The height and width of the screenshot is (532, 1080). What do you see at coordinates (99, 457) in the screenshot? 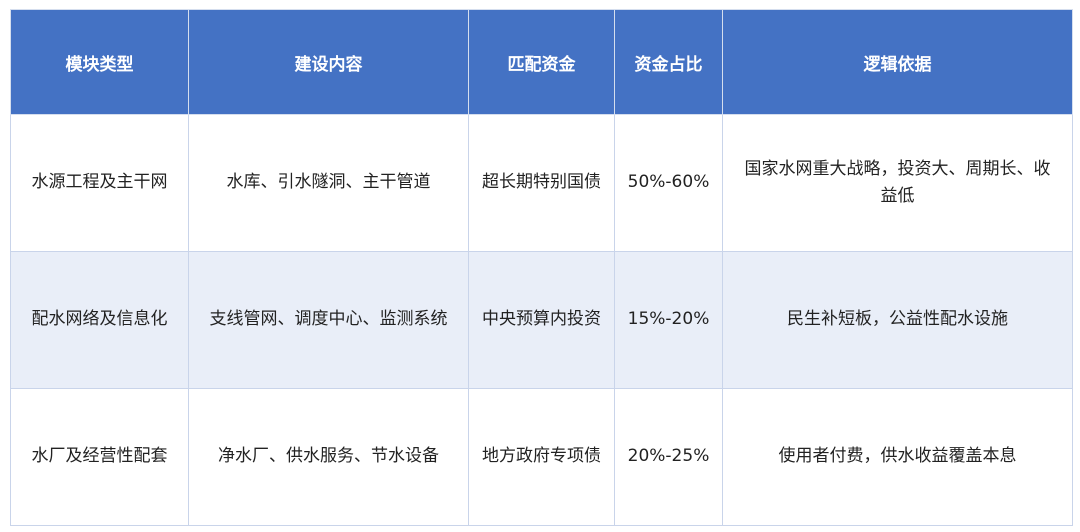
I see `table-cell: 水厂及经营性配套` at bounding box center [99, 457].